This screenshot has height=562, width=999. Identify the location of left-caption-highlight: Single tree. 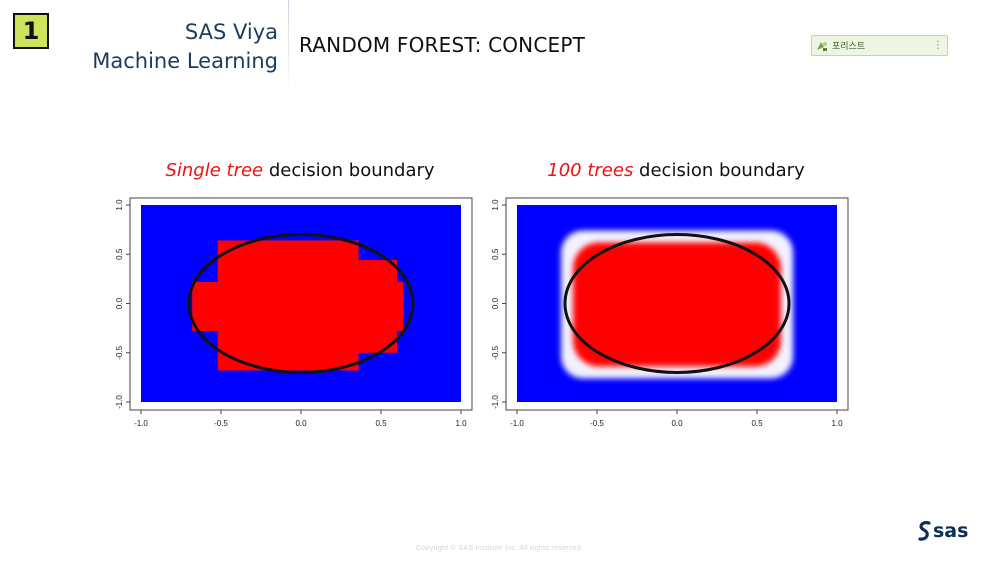
(214, 170).